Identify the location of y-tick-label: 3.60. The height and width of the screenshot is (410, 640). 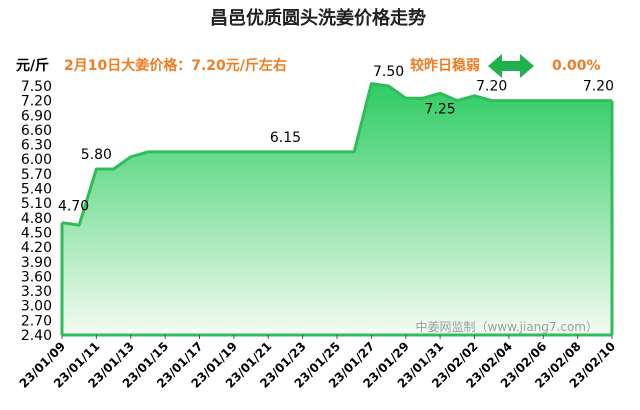
(36, 277).